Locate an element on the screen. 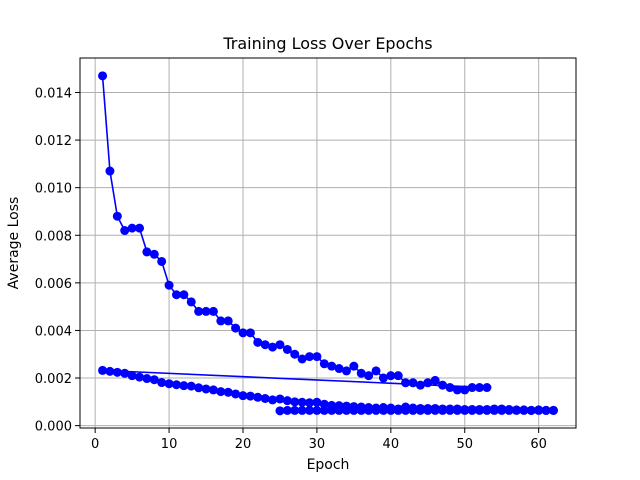 The image size is (640, 480). y-tick-label: 0.014 is located at coordinates (53, 94).